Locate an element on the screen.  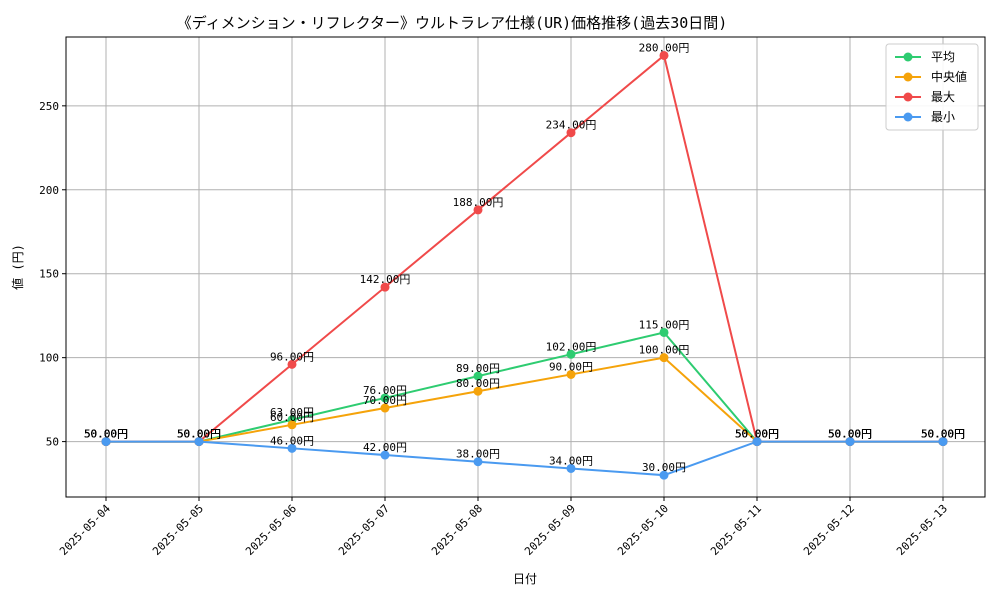
x-tick-label: 2025-05-05 is located at coordinates (178, 530).